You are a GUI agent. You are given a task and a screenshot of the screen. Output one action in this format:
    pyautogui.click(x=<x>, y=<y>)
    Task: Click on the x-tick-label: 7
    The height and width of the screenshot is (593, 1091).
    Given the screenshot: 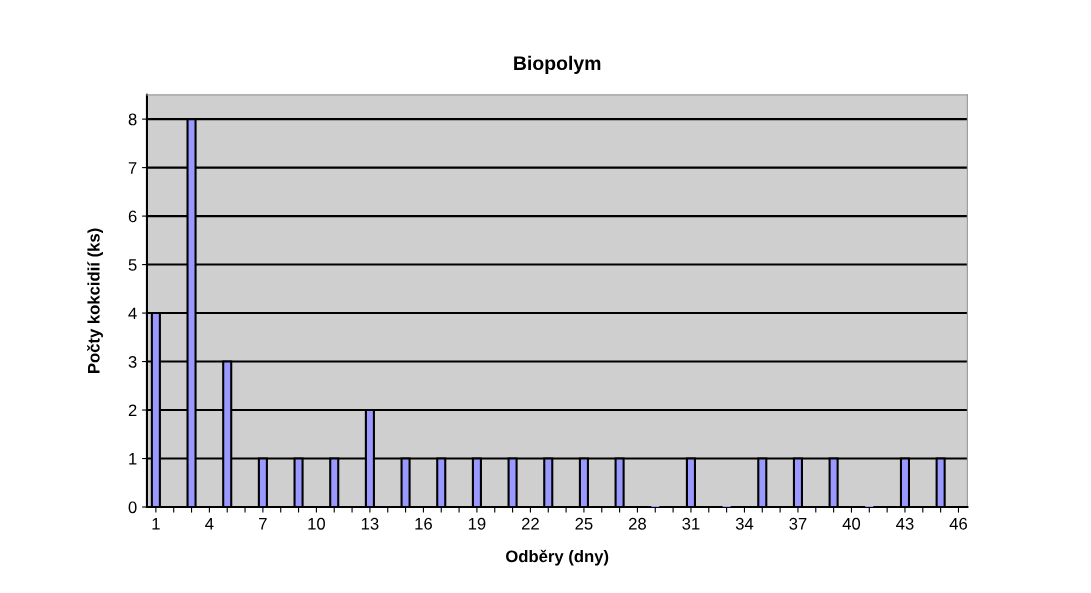 What is the action you would take?
    pyautogui.click(x=263, y=524)
    